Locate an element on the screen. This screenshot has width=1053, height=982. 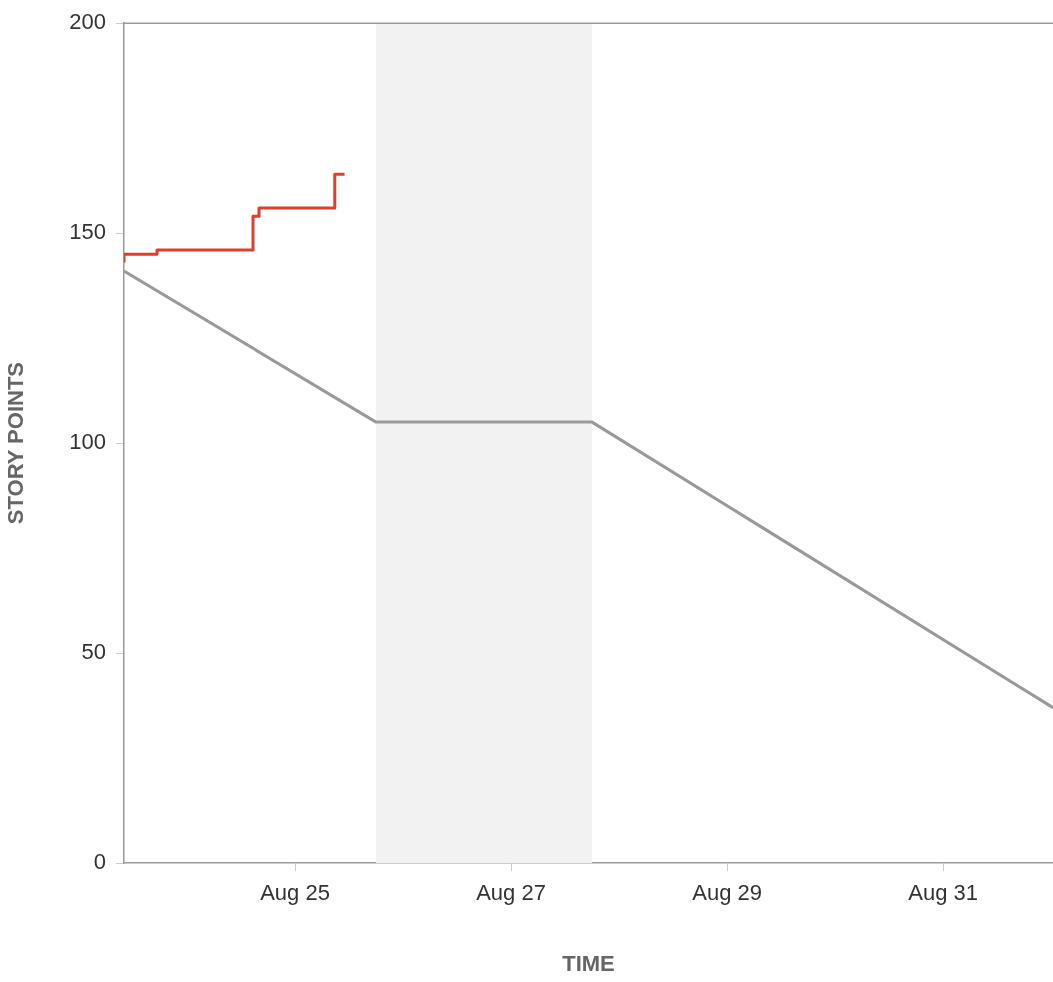
x-tick-label: Aug 25 is located at coordinates (295, 893).